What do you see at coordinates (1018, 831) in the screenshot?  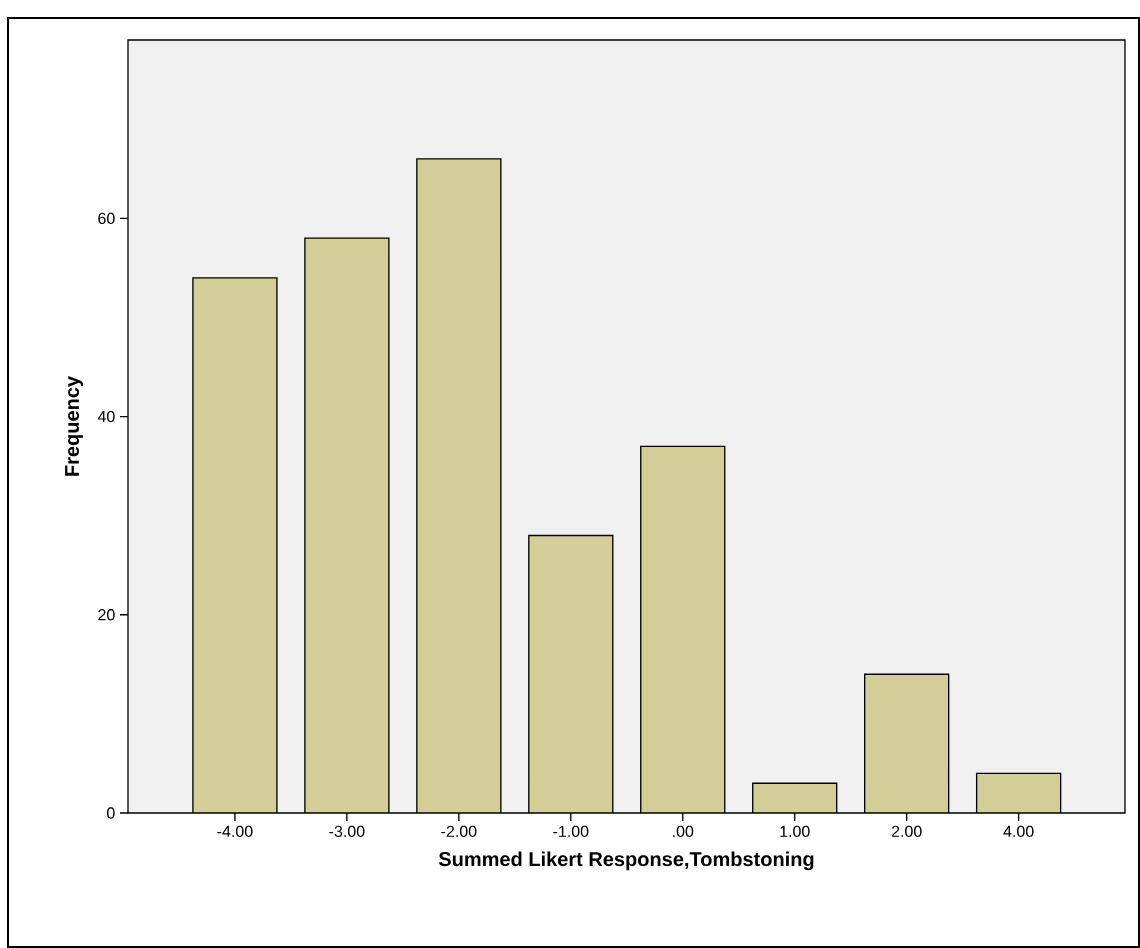 I see `x-tick-label: 4.00` at bounding box center [1018, 831].